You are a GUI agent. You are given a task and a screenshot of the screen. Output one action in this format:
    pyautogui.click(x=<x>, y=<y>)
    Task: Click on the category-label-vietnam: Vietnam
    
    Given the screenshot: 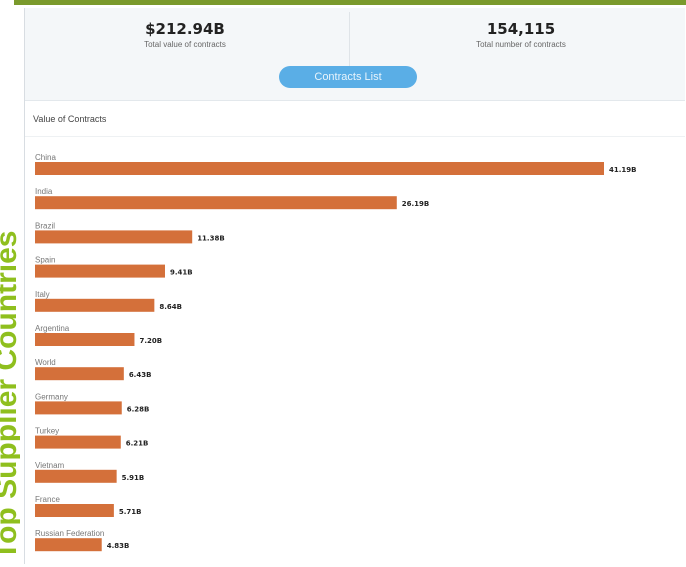 What is the action you would take?
    pyautogui.click(x=50, y=465)
    